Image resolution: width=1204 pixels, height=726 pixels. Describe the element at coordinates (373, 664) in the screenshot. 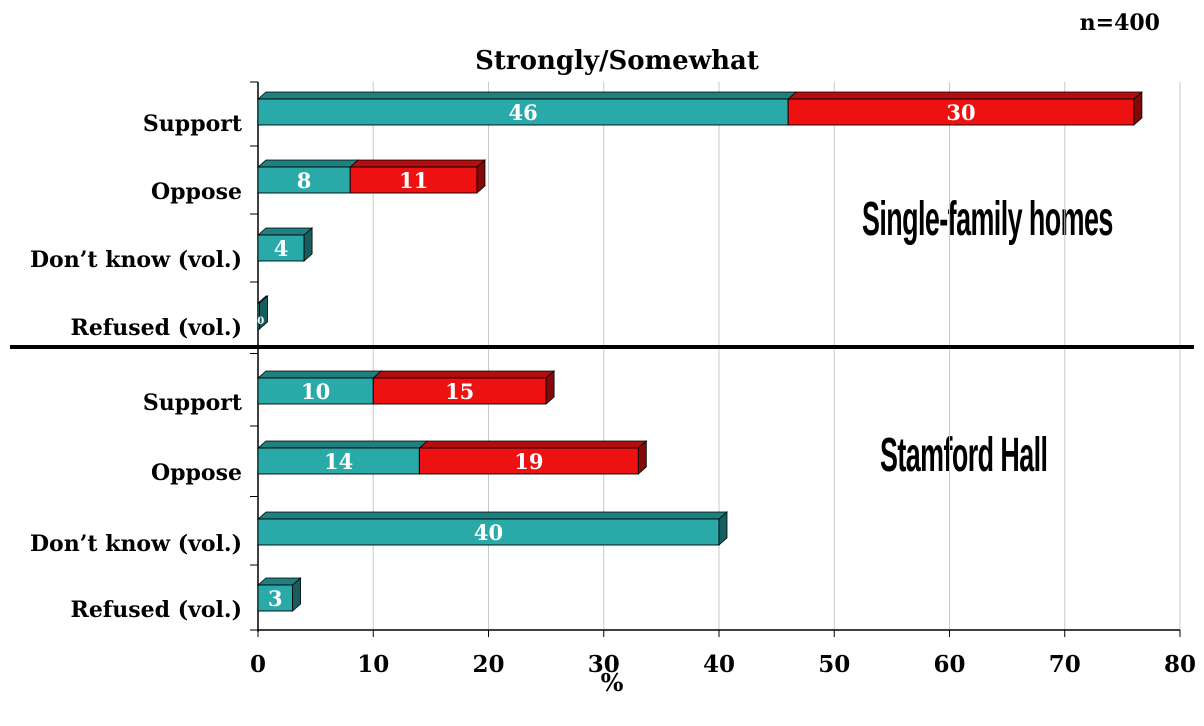

I see `x-tick-label: 10` at that location.